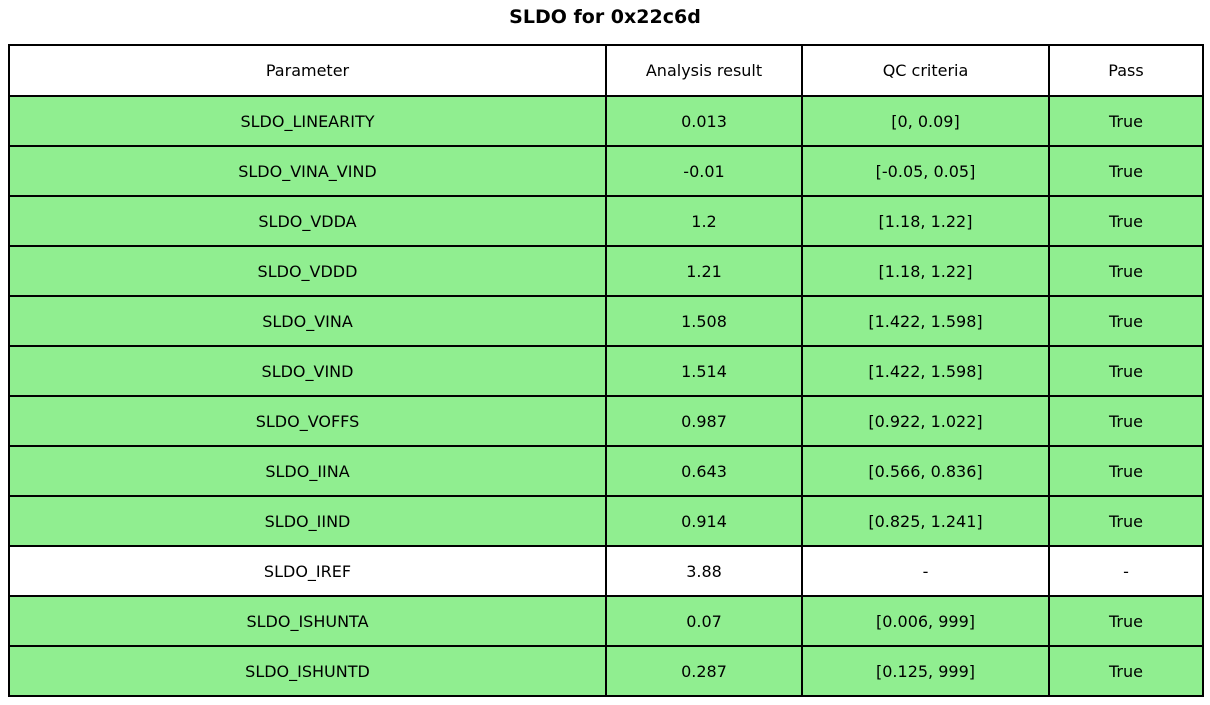  I want to click on analysis-result-cell: 3.88, so click(704, 571).